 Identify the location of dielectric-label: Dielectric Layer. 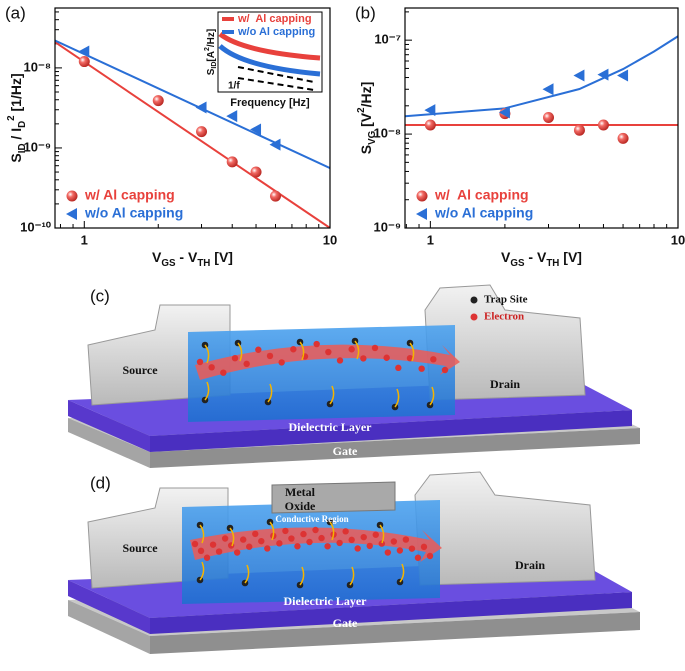
(331, 427).